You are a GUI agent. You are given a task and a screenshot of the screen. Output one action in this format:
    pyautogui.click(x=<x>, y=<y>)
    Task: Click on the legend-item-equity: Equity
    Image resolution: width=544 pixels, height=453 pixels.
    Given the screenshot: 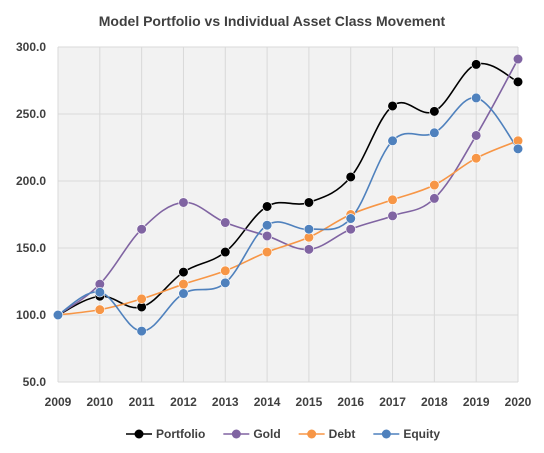 What is the action you would take?
    pyautogui.click(x=406, y=434)
    